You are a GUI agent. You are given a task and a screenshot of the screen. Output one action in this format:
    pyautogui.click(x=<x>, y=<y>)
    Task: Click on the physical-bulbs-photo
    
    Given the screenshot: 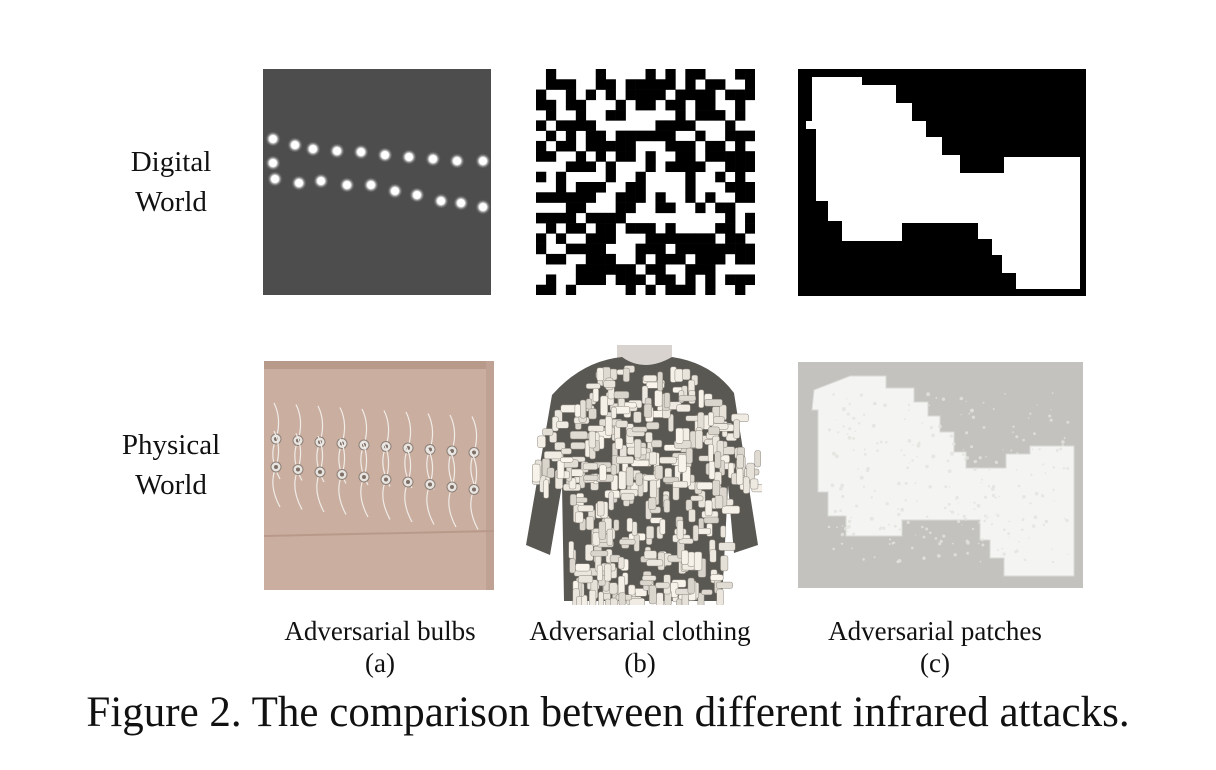 What is the action you would take?
    pyautogui.click(x=379, y=475)
    